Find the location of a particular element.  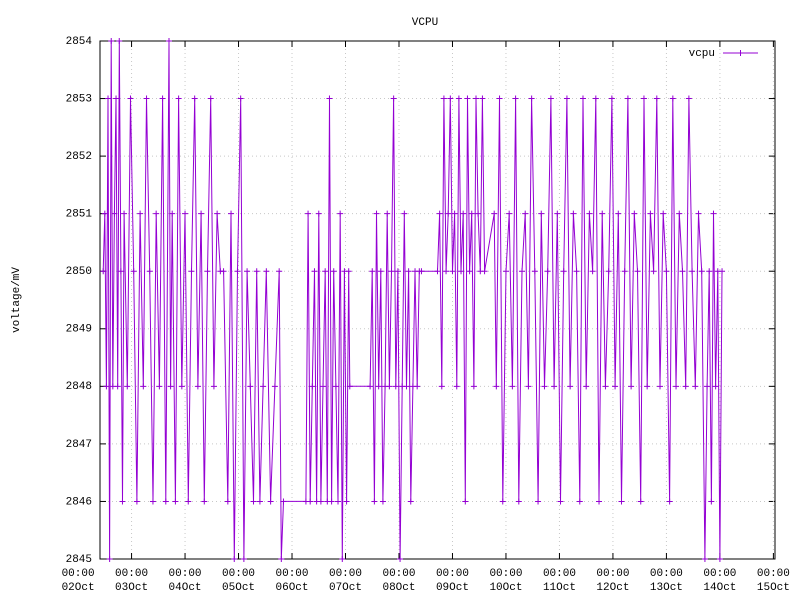

legend-label: vcpu is located at coordinates (702, 54).